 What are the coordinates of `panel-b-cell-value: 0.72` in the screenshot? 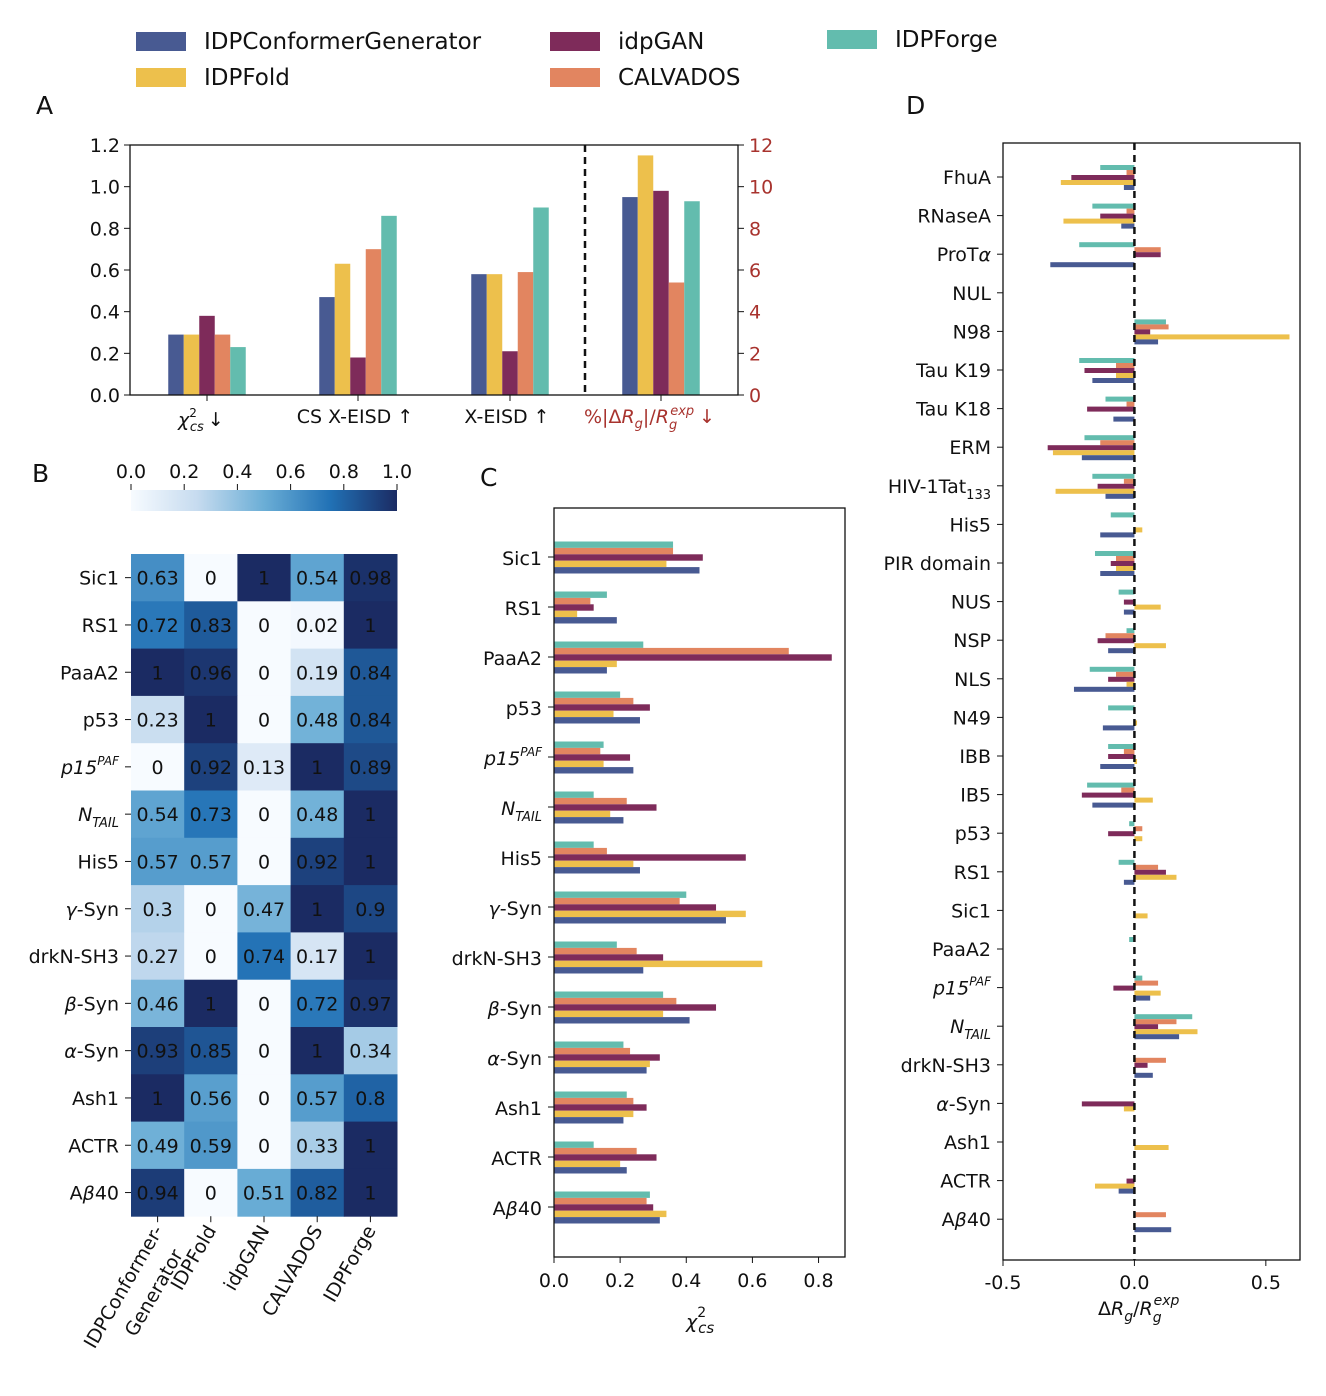 It's located at (317, 1004).